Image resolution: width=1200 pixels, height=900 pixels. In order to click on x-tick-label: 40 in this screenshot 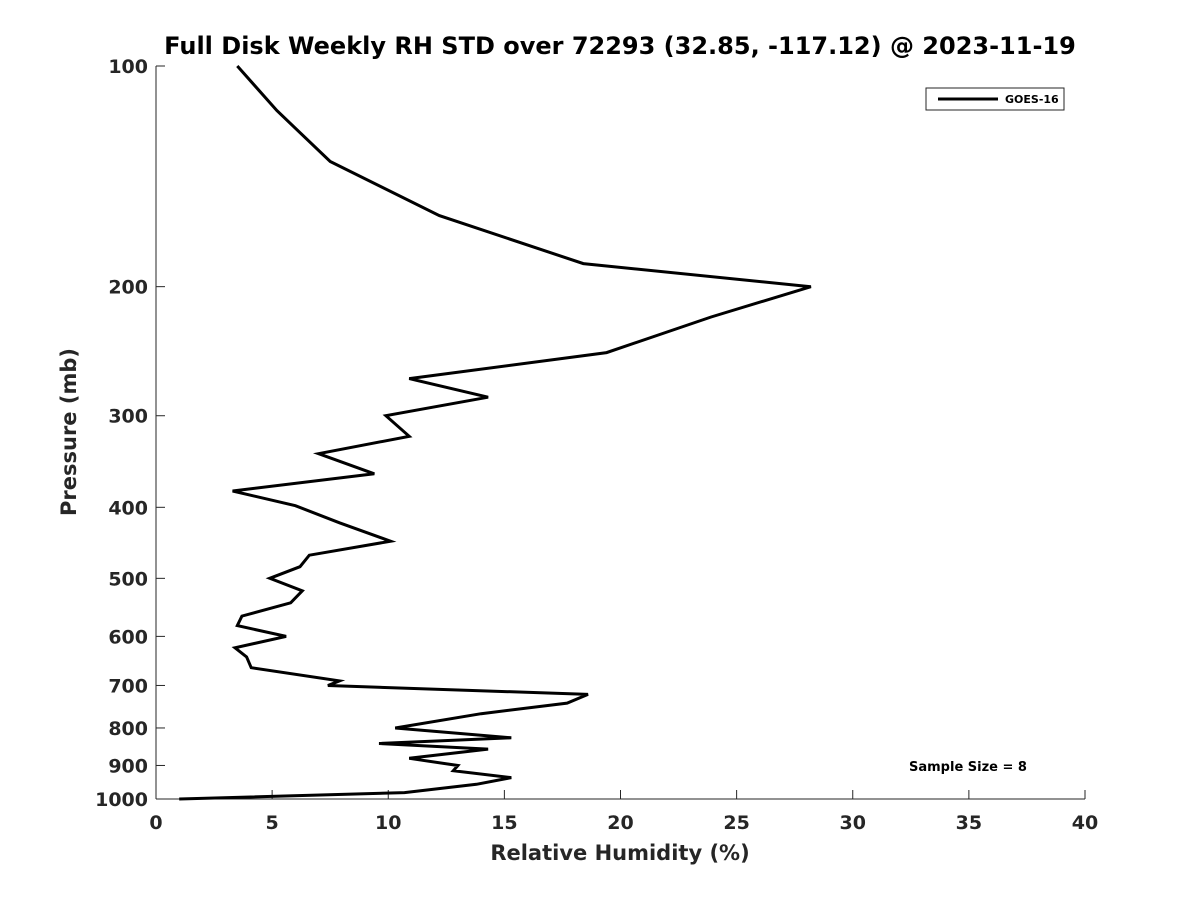, I will do `click(1085, 823)`.